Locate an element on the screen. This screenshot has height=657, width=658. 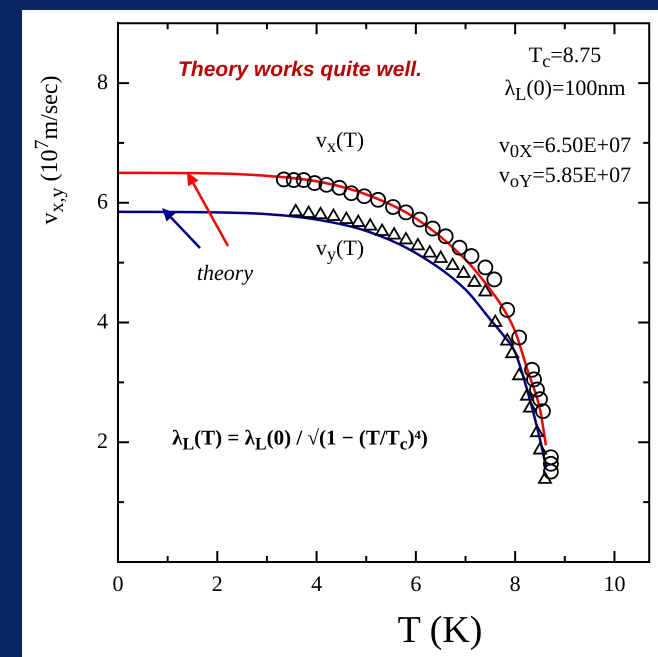
x-tick-label: 2 is located at coordinates (217, 583).